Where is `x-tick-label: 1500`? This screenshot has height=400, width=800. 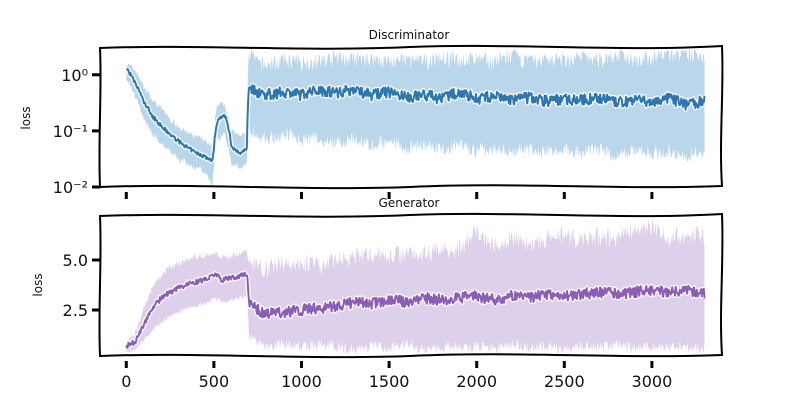 x-tick-label: 1500 is located at coordinates (389, 381).